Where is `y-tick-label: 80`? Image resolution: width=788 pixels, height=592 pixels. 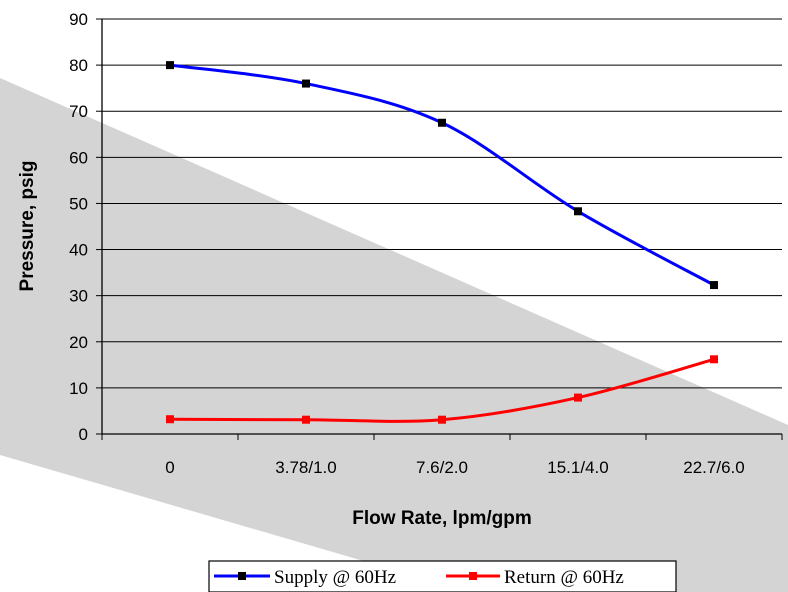
y-tick-label: 80 is located at coordinates (78, 65).